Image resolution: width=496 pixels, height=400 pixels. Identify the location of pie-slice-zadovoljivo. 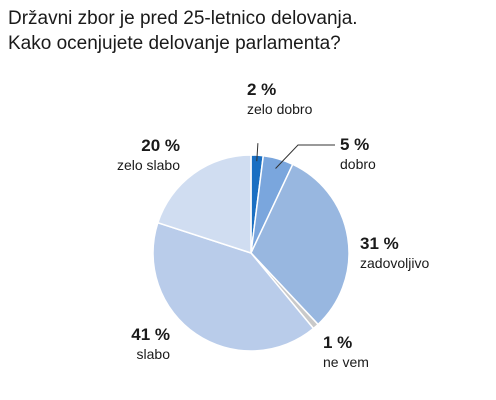
(300, 244).